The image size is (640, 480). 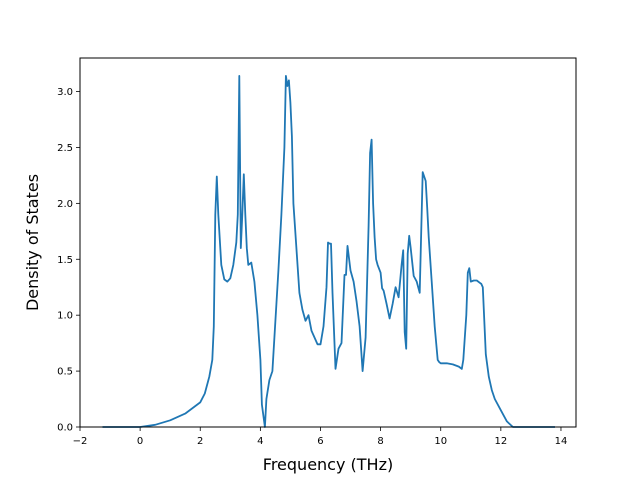 I want to click on x-axis-ticks: −2 0 2 4 6 8 10 12 14, so click(x=320, y=437).